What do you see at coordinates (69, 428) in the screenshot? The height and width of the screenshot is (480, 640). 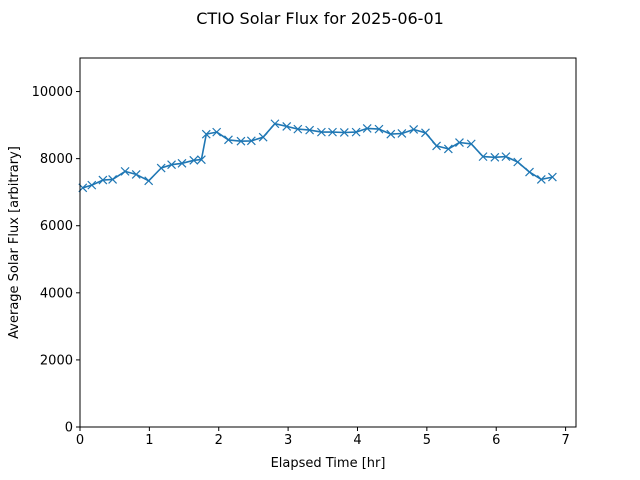 I see `y-tick-label: 0` at bounding box center [69, 428].